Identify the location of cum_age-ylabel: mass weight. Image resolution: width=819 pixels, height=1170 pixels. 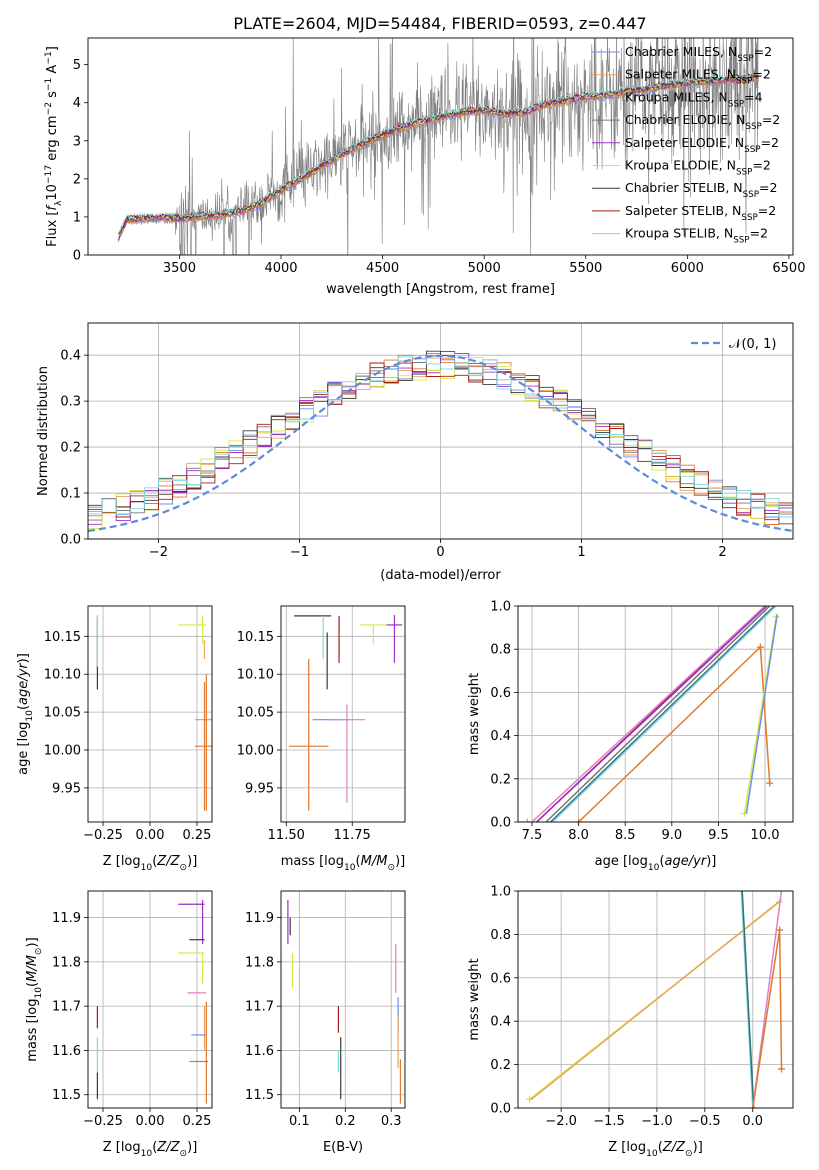
(474, 714).